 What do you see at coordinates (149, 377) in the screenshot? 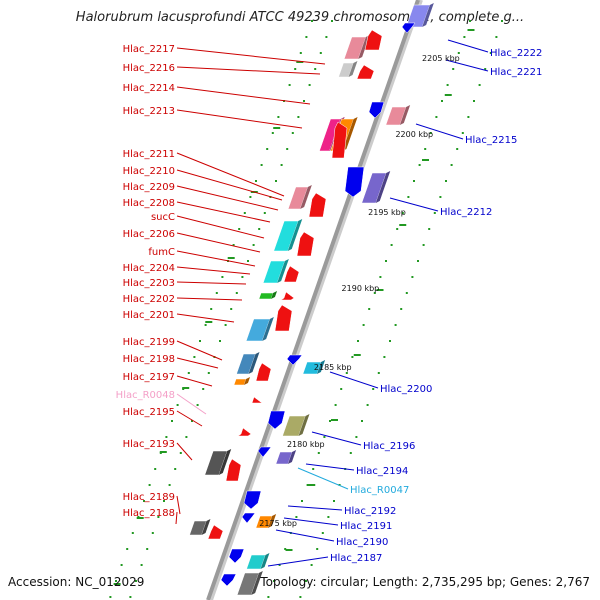
I see `left-gene-label: Hlac_2197` at bounding box center [149, 377].